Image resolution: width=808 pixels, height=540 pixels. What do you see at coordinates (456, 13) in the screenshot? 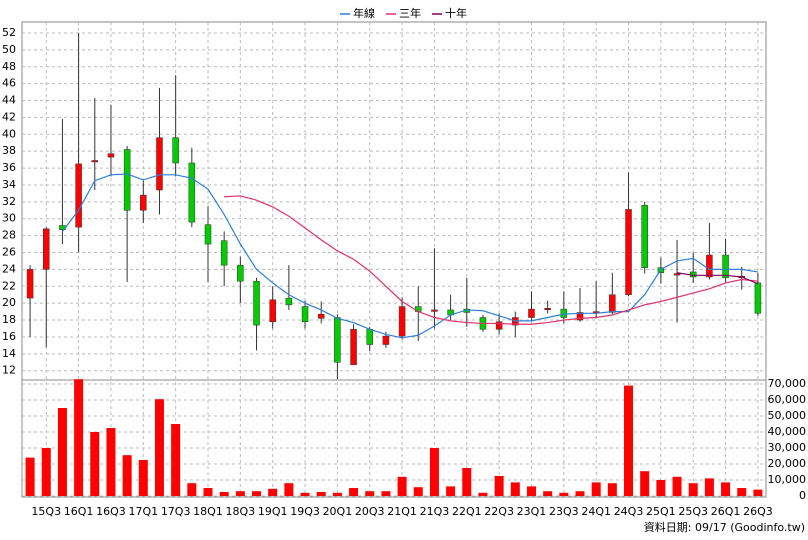
I see `legend-label: 十年` at bounding box center [456, 13].